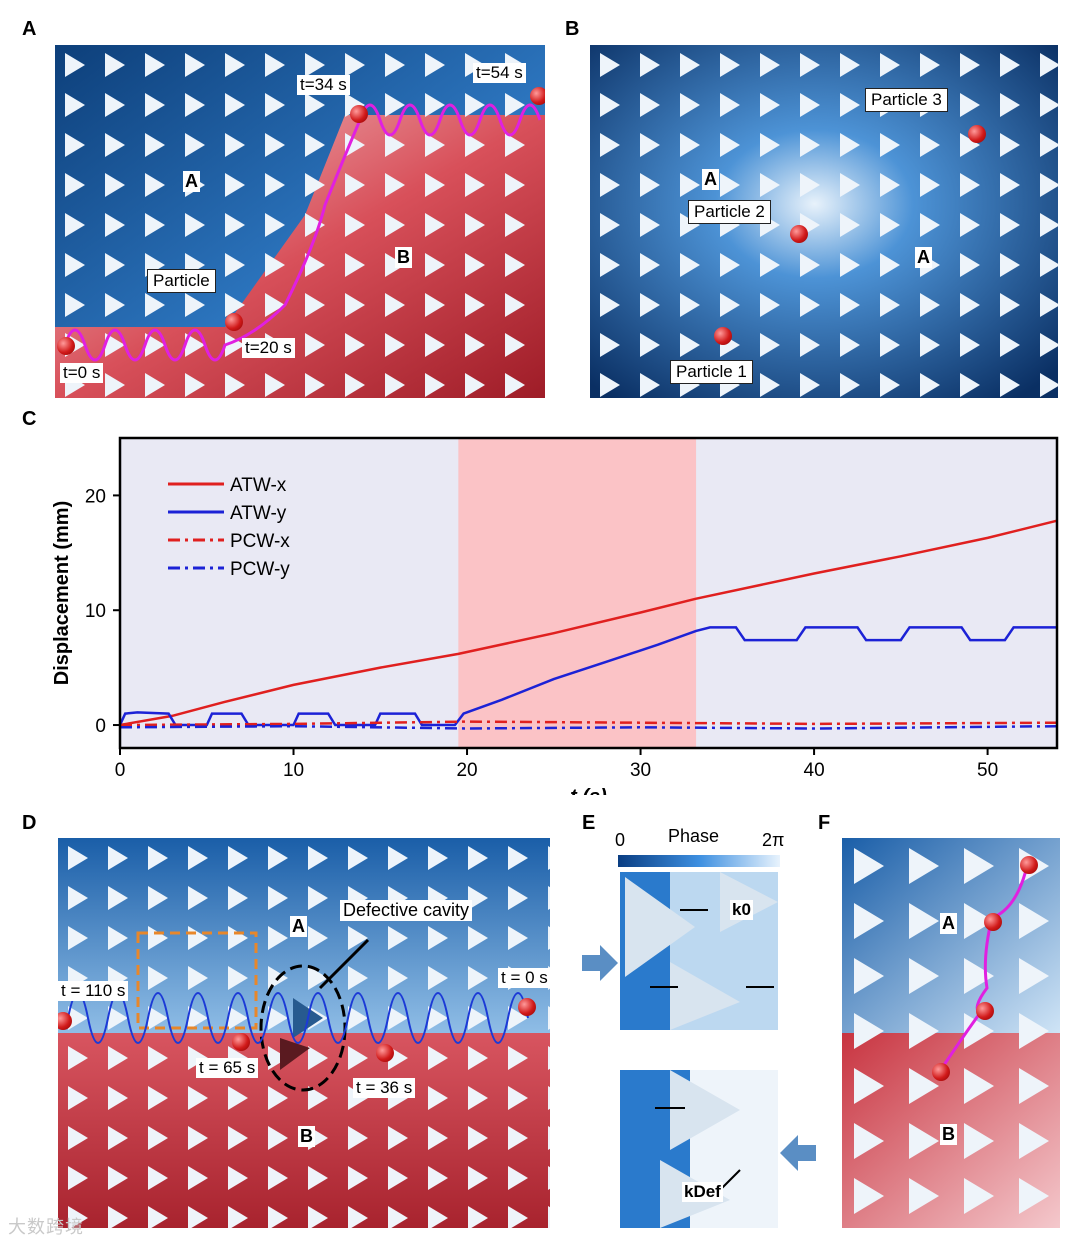 This screenshot has width=1080, height=1245. I want to click on watermark: 大数跨境, so click(46, 1227).